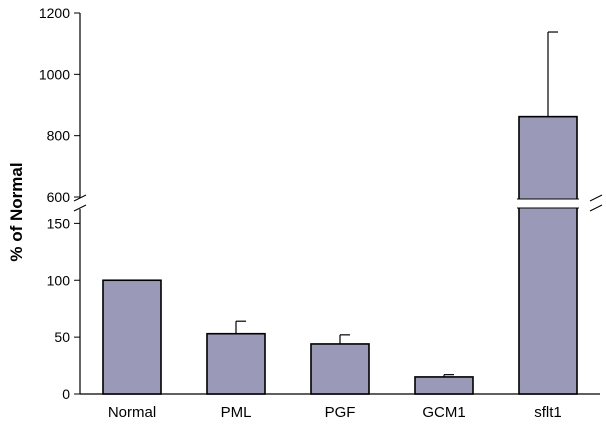 The image size is (606, 429). What do you see at coordinates (132, 412) in the screenshot?
I see `x-tick-label-normal: Normal` at bounding box center [132, 412].